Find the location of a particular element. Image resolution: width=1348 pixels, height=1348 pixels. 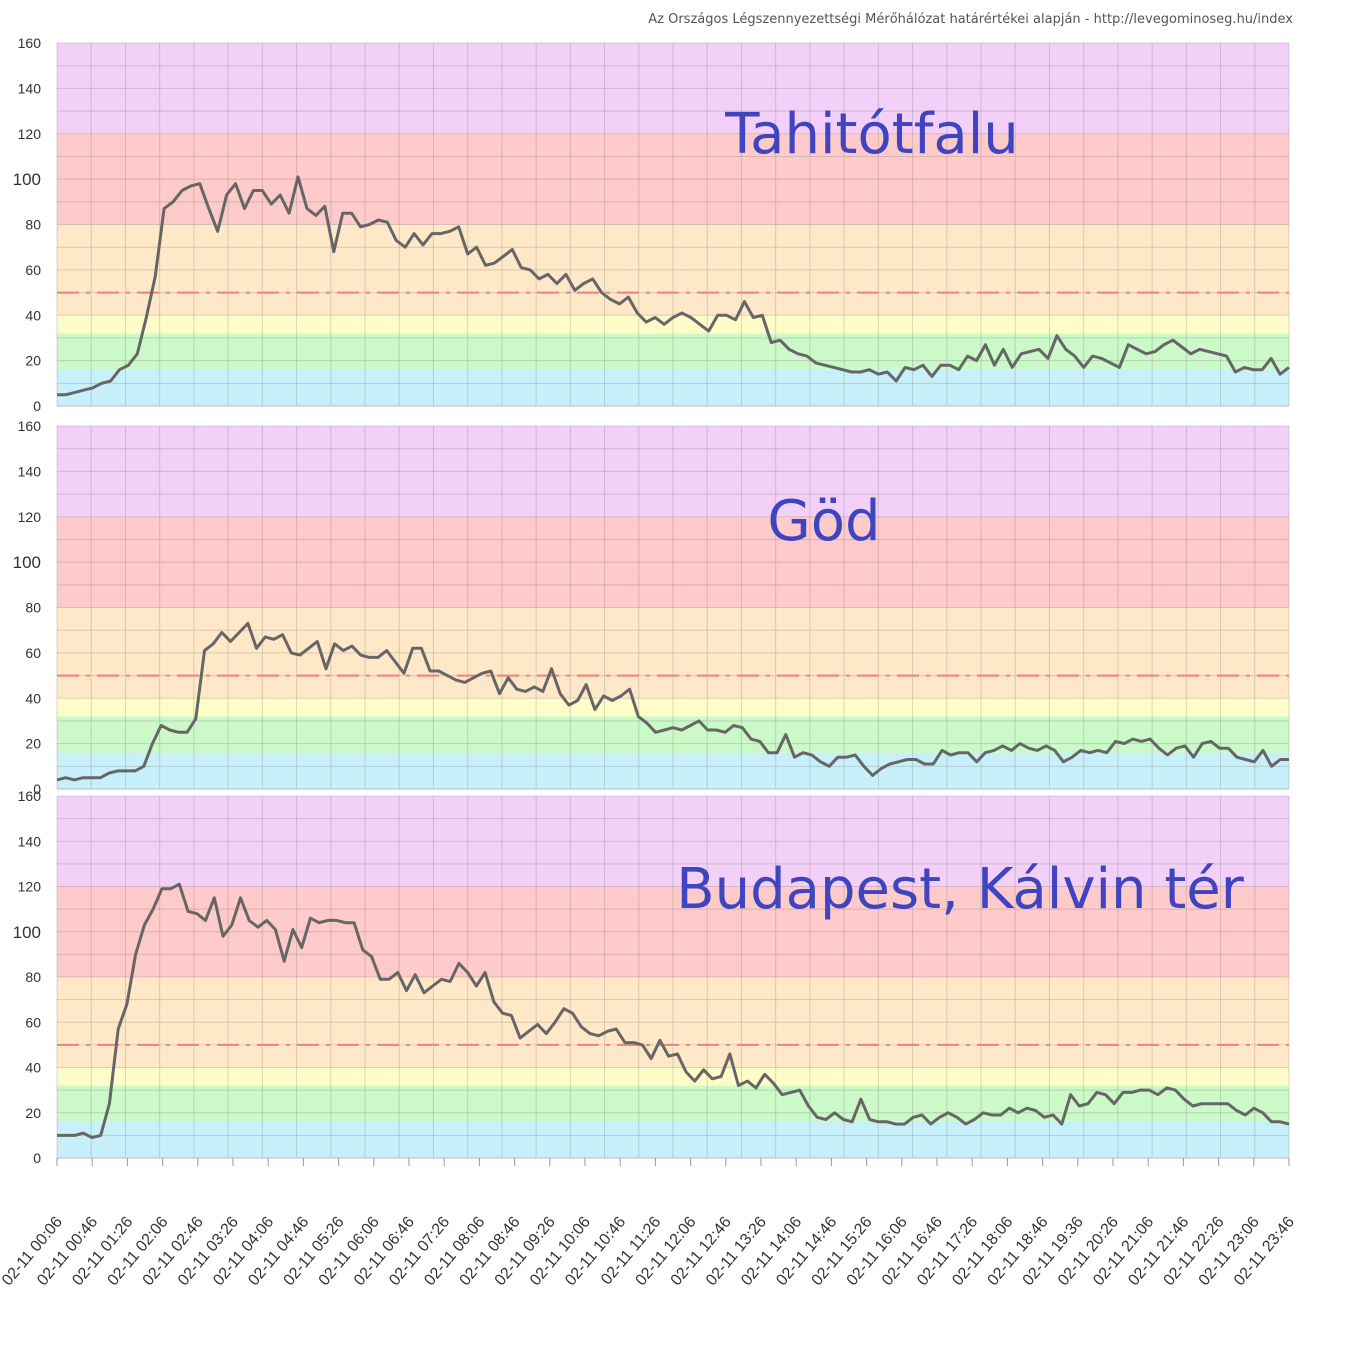

station-label: Tahitótfalu is located at coordinates (871, 134).